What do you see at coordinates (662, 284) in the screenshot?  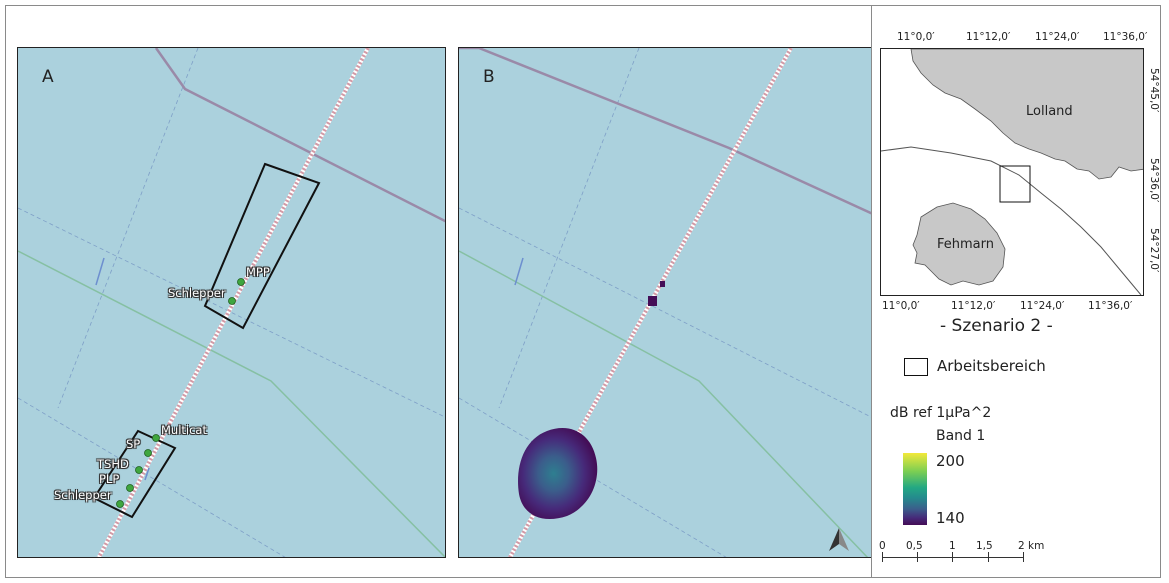 I see `noise-footprint-tiny` at bounding box center [662, 284].